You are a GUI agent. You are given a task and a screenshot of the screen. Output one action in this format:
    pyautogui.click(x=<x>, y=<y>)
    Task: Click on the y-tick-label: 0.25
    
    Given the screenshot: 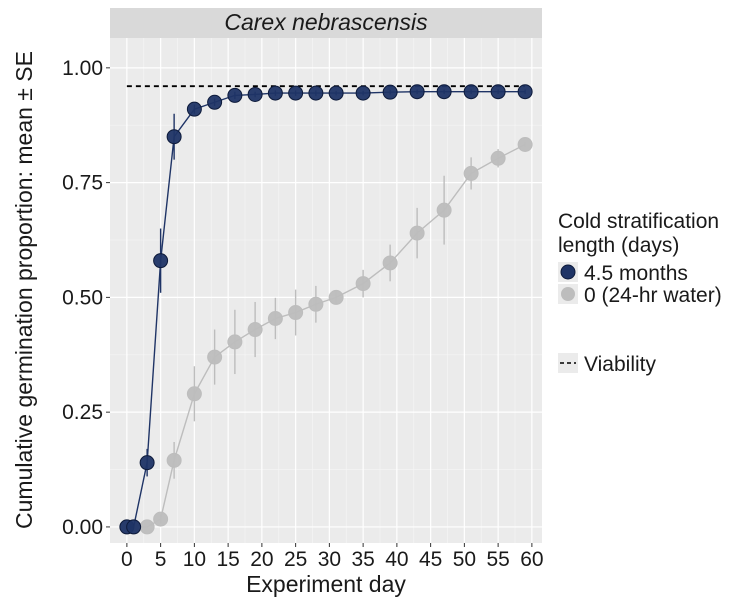 What is the action you would take?
    pyautogui.click(x=82, y=412)
    